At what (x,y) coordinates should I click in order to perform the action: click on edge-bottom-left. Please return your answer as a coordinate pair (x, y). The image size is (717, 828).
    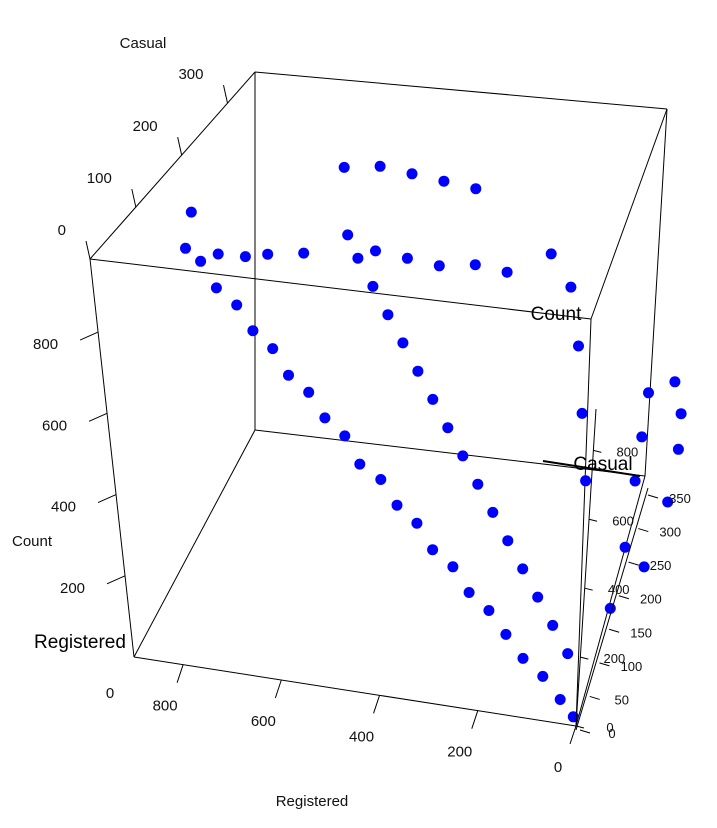
    Looking at the image, I should click on (194, 543).